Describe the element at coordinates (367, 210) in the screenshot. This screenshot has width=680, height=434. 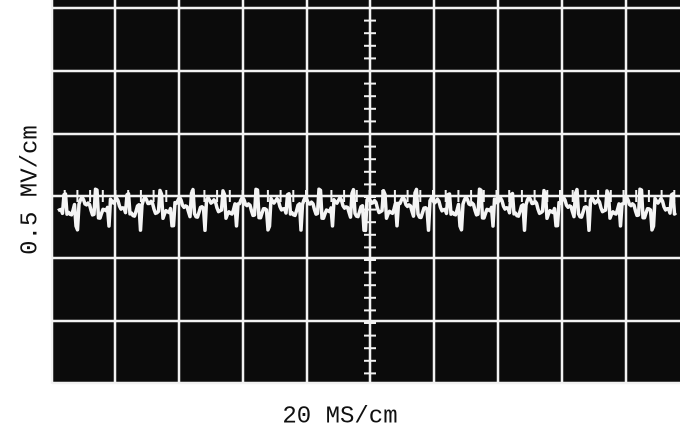
I see `waveform-trace` at that location.